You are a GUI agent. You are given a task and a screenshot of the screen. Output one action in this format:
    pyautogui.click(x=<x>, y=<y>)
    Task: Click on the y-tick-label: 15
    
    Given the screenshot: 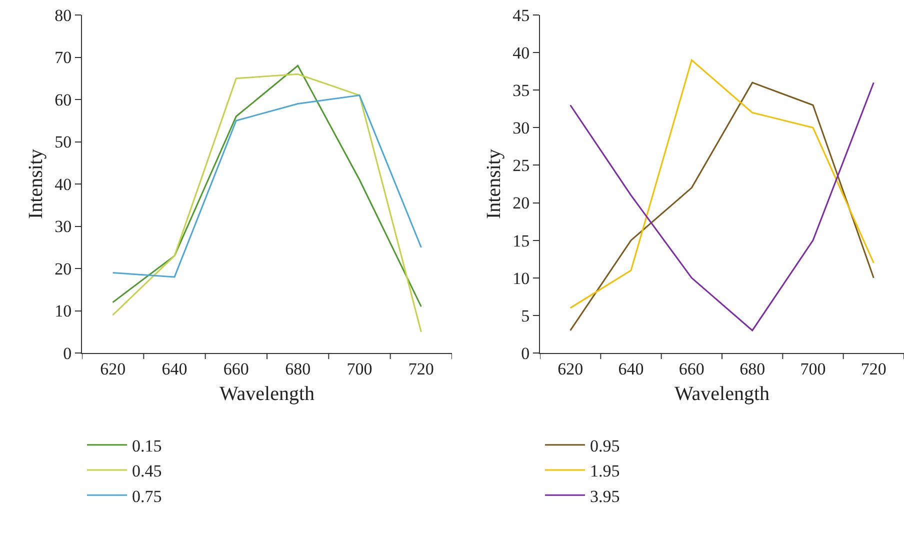 What is the action you would take?
    pyautogui.click(x=521, y=240)
    